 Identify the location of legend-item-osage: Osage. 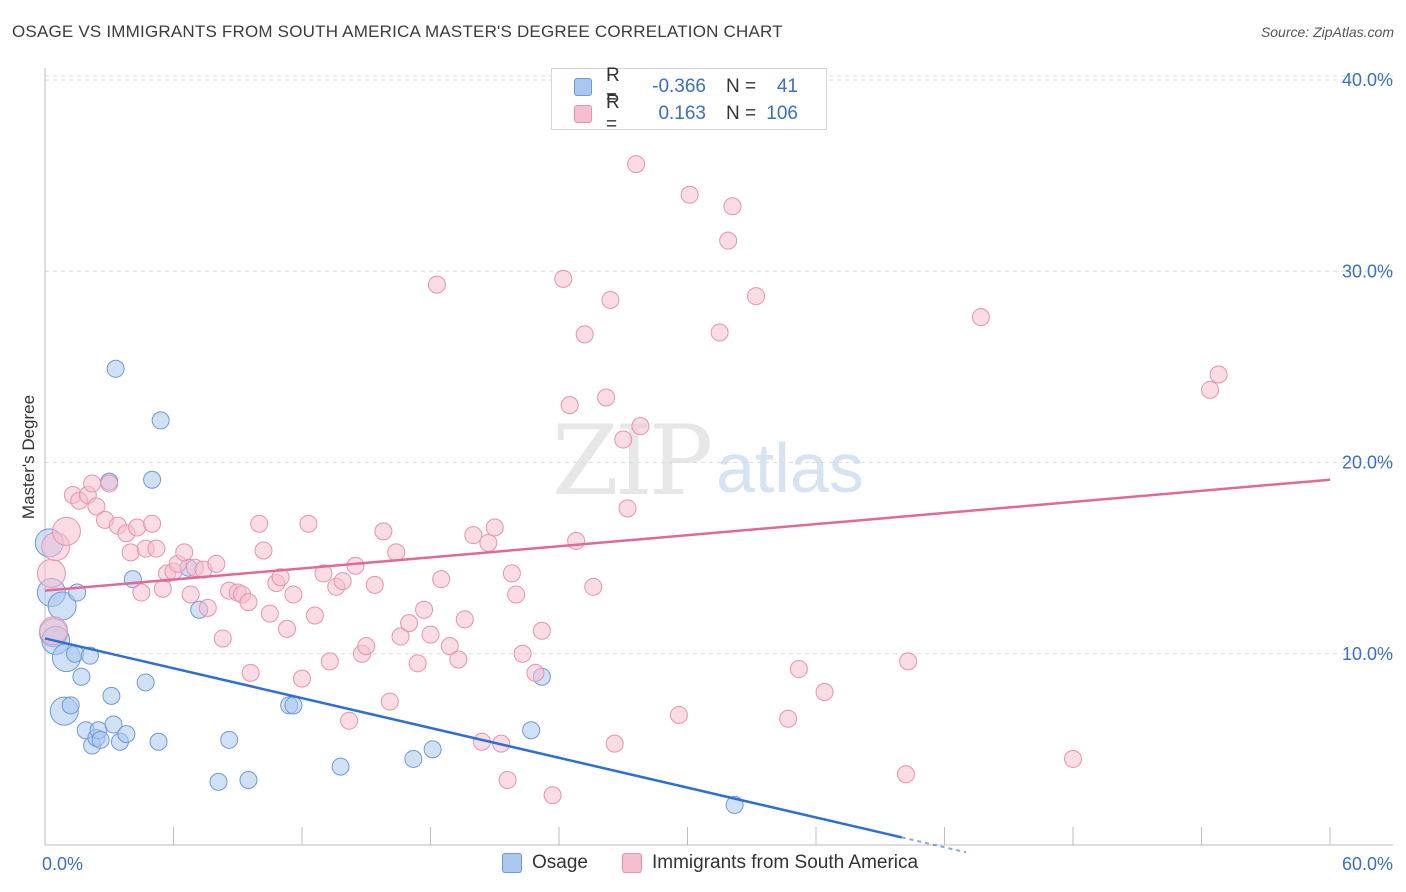
(545, 863).